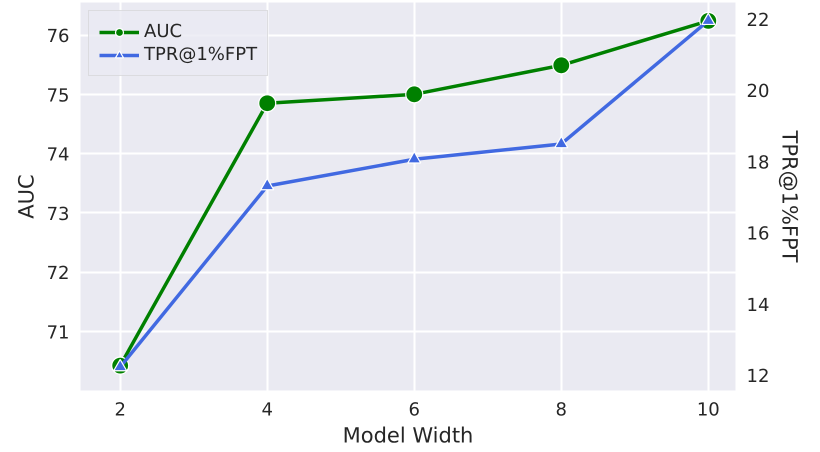  Describe the element at coordinates (58, 214) in the screenshot. I see `y-tick-label: 73` at that location.